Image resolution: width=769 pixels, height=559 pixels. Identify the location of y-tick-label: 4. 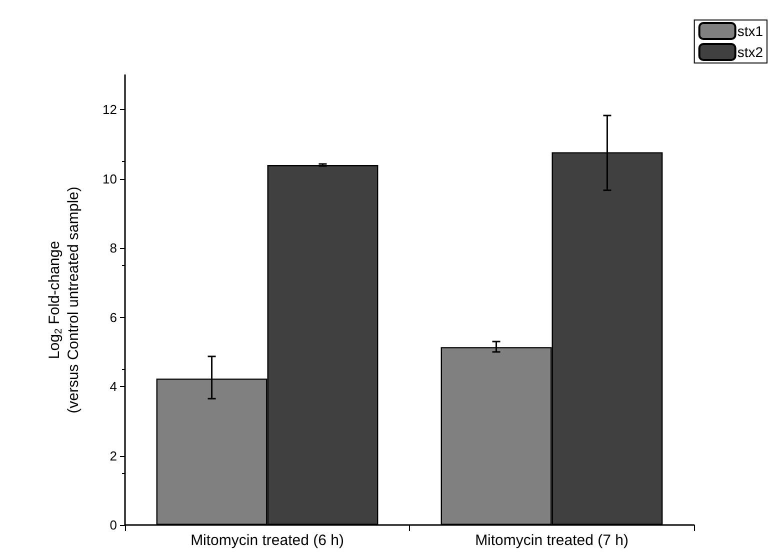
(113, 386).